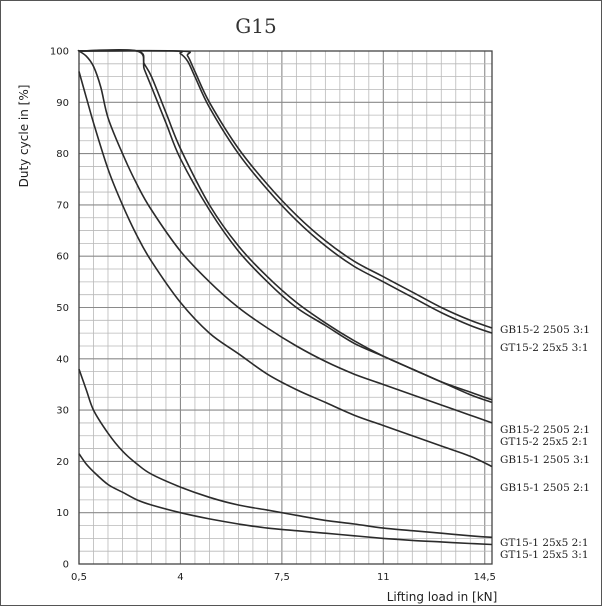 The image size is (602, 606). Describe the element at coordinates (545, 460) in the screenshot. I see `series-label-5: GB15-1 2505 3:1` at that location.